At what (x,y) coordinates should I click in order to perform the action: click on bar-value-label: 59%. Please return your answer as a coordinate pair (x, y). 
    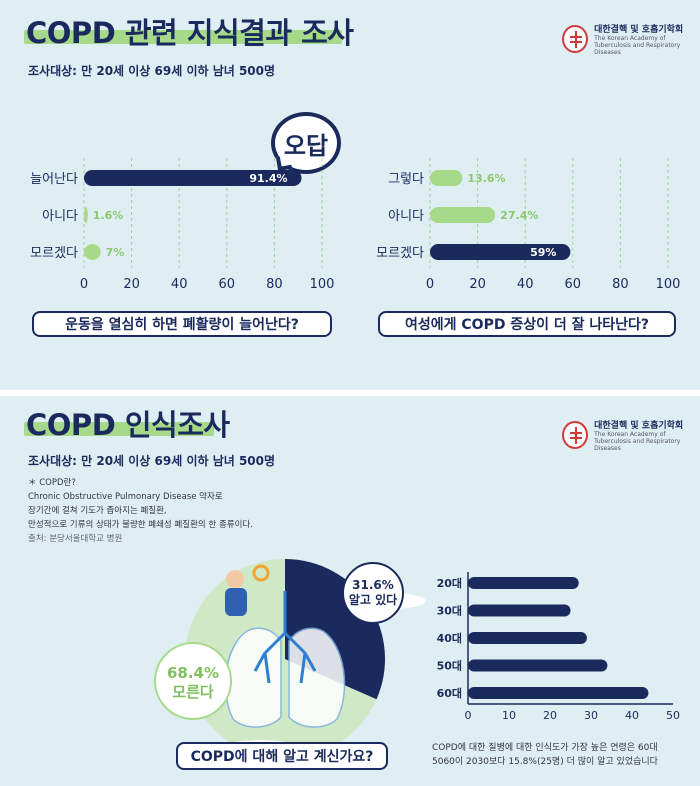
    Looking at the image, I should click on (543, 252).